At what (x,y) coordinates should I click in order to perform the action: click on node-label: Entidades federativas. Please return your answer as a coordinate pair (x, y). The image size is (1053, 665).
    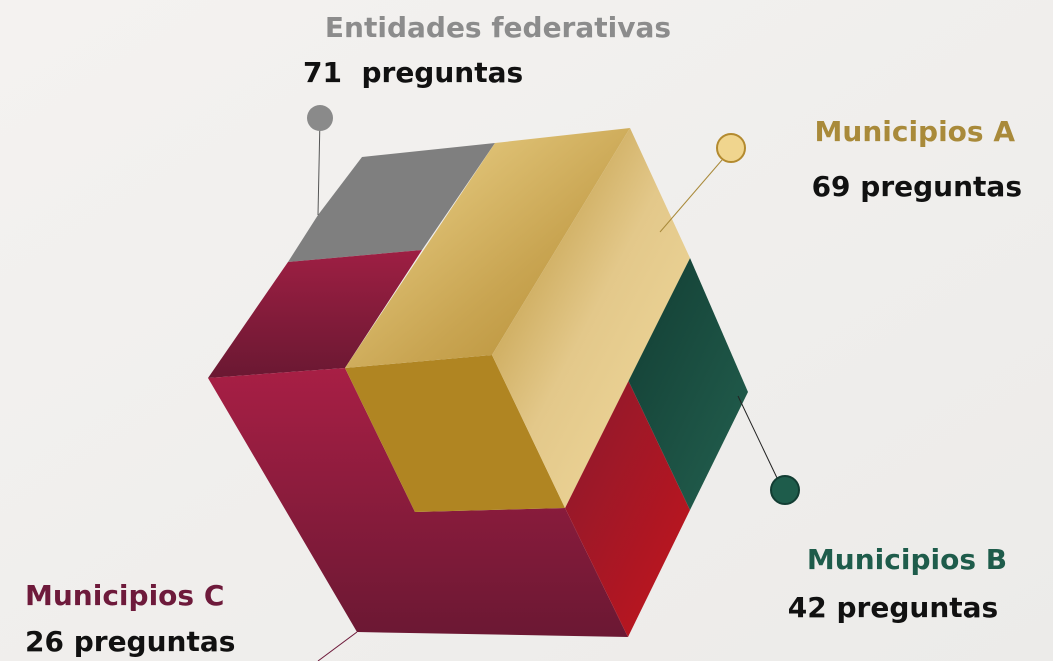
    Looking at the image, I should click on (498, 27).